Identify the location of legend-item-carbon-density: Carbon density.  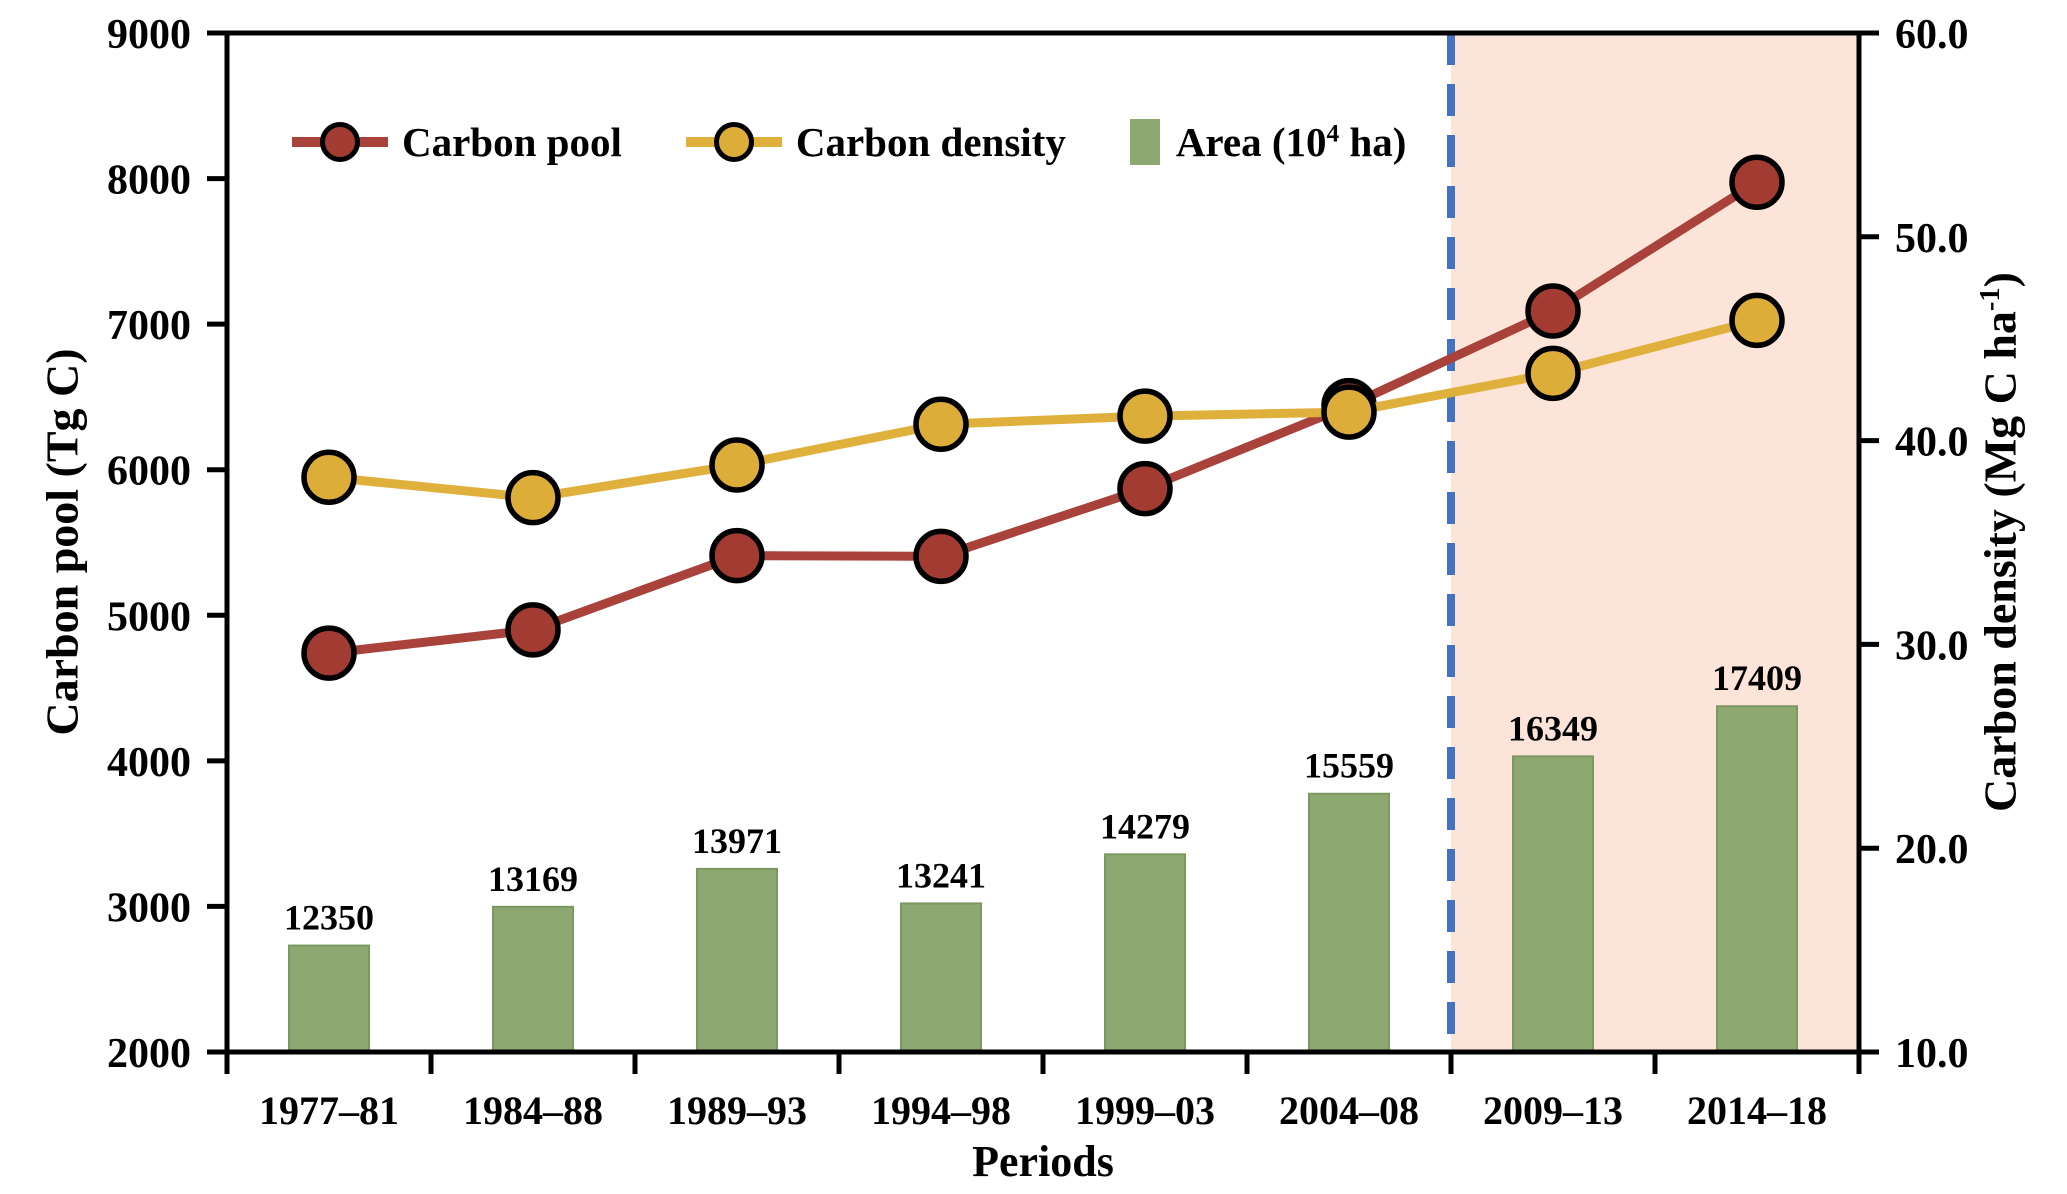
(875, 142).